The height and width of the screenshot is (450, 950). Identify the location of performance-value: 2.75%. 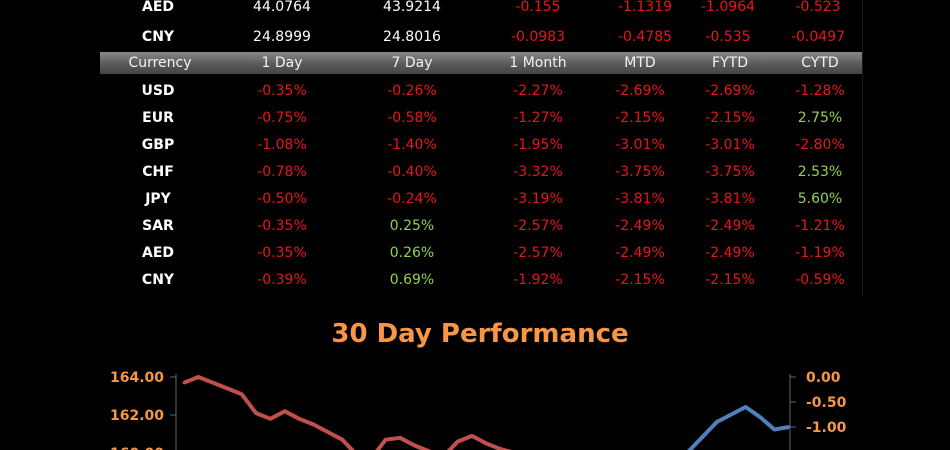
(820, 118).